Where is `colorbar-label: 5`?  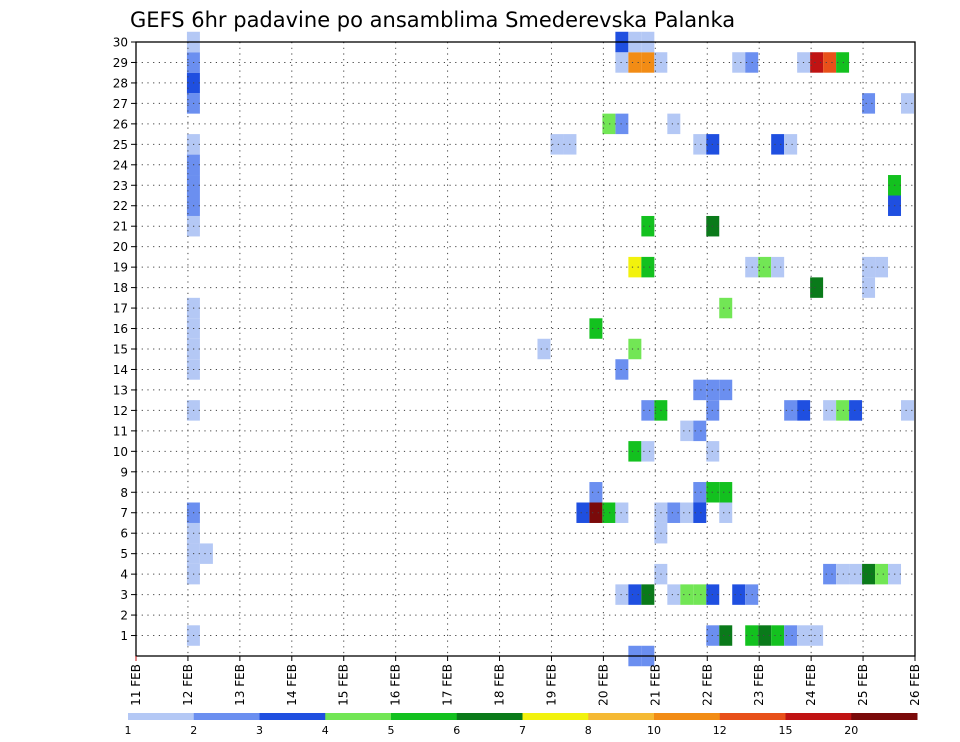
colorbar-label: 5 is located at coordinates (391, 730).